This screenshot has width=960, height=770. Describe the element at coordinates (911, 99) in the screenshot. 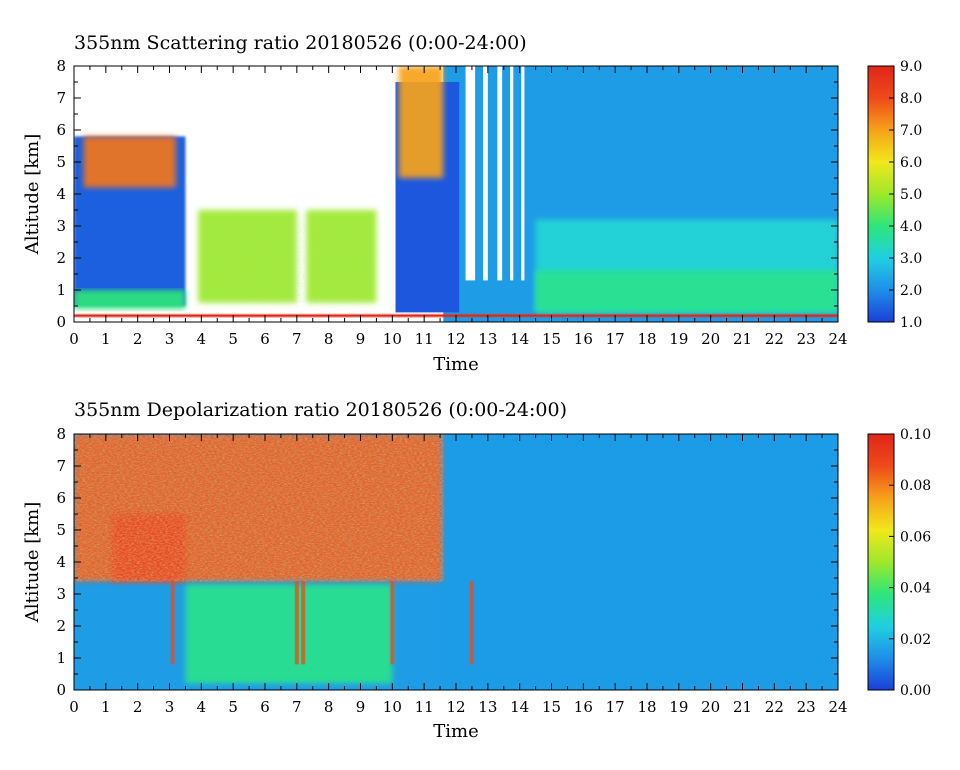

I see `colorbar-tick-label: 8.0` at that location.